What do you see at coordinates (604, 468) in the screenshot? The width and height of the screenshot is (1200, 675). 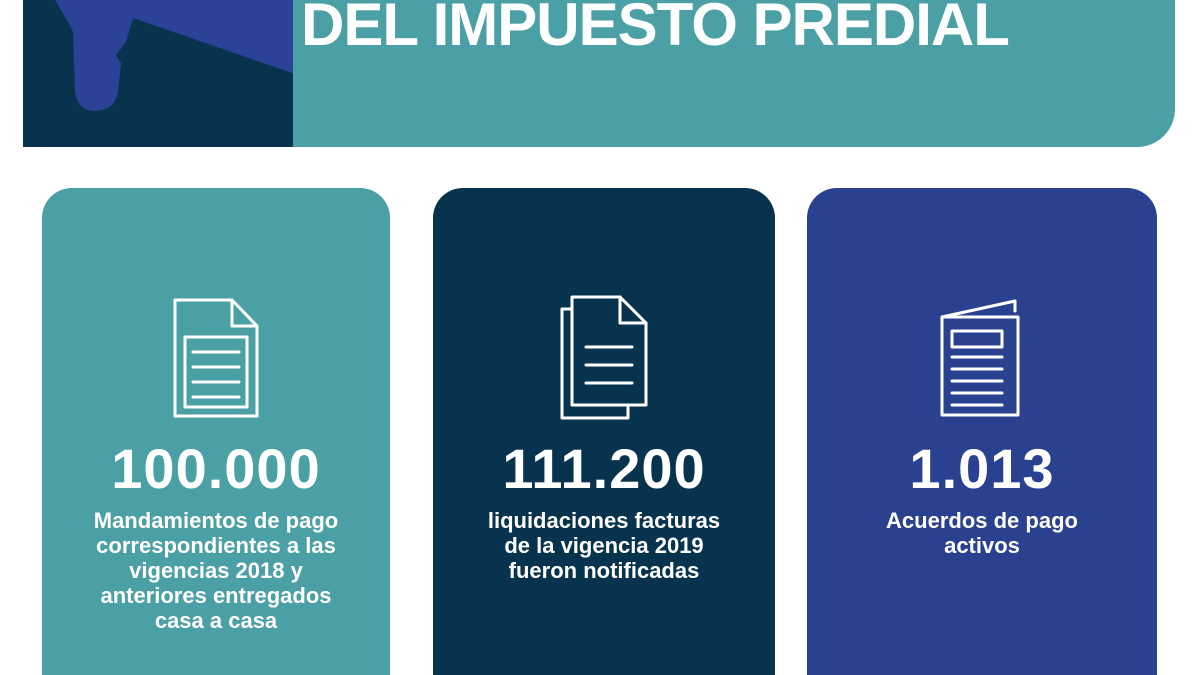 I see `stat-value: 111.200` at bounding box center [604, 468].